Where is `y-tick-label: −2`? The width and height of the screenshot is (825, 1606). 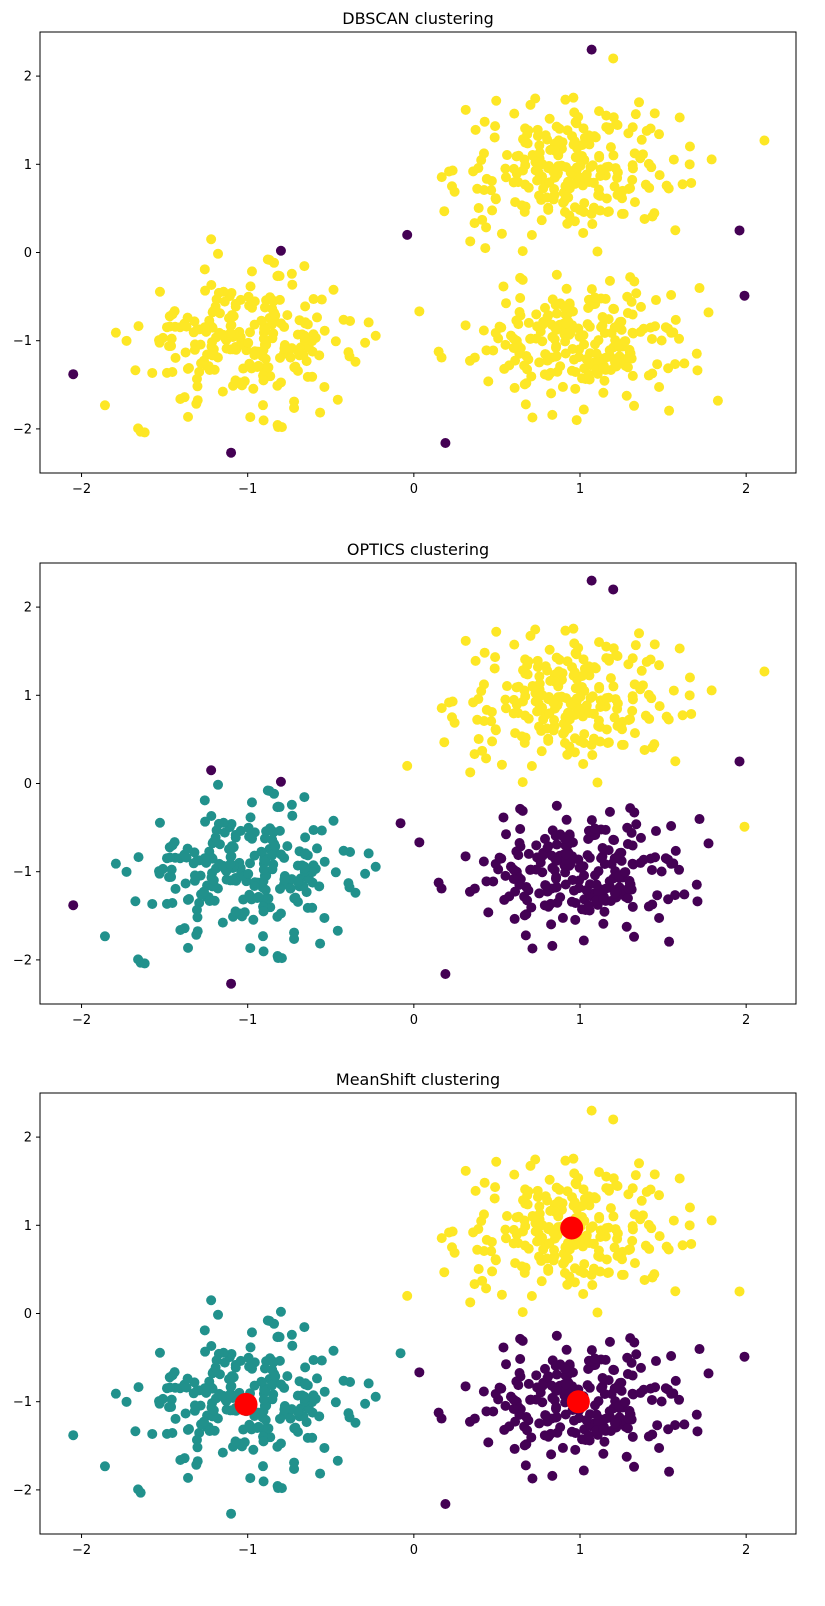 y-tick-label: −2 is located at coordinates (22, 1490).